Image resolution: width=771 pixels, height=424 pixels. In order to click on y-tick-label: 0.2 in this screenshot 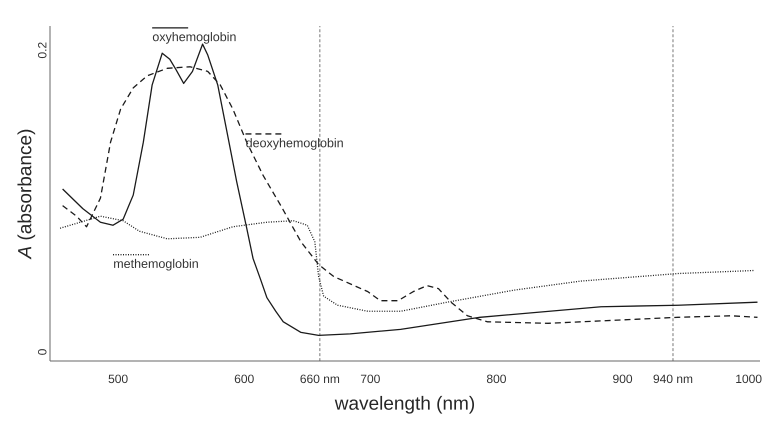, I will do `click(42, 50)`.